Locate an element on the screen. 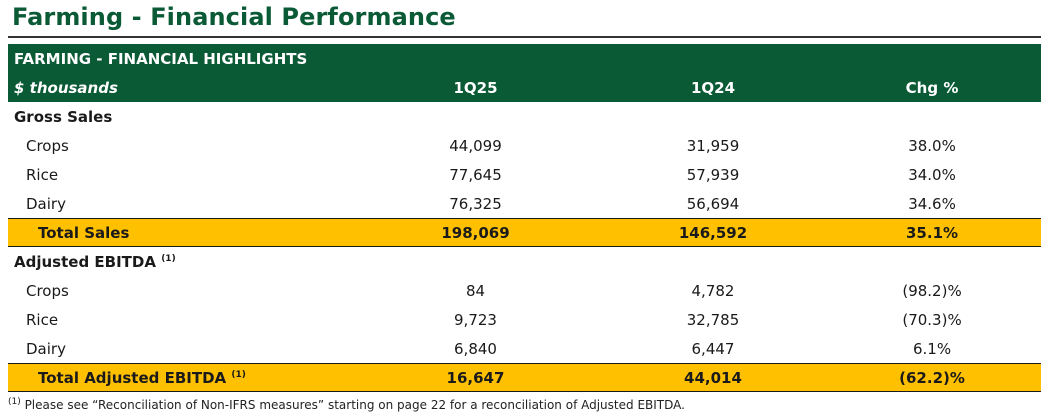  cell-1q25: 6,840 is located at coordinates (475, 348).